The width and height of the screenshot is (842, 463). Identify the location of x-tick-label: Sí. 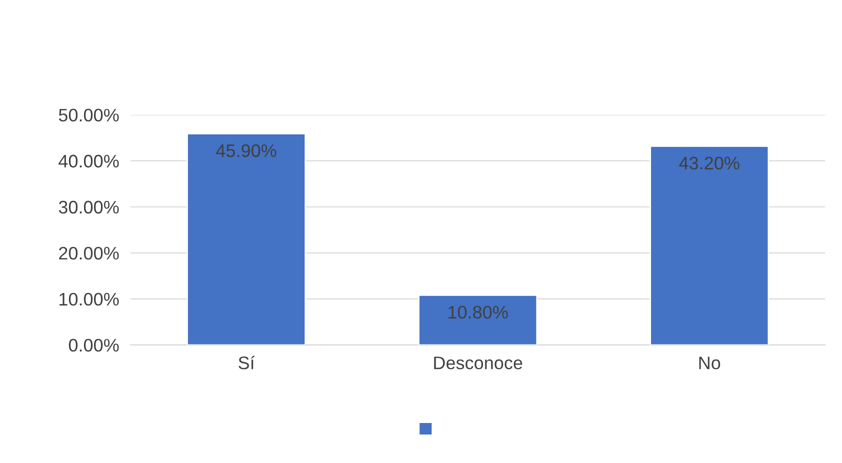
(246, 363).